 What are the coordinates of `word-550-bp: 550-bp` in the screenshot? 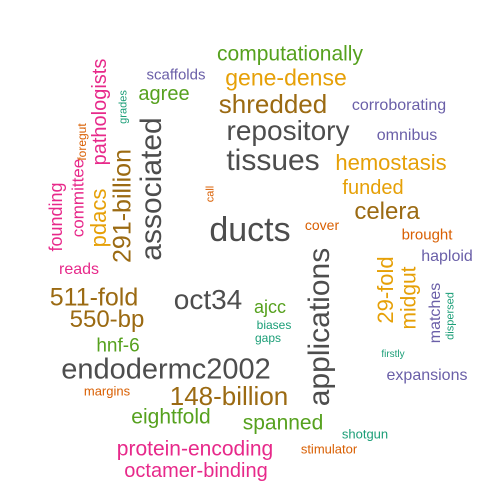 It's located at (107, 319).